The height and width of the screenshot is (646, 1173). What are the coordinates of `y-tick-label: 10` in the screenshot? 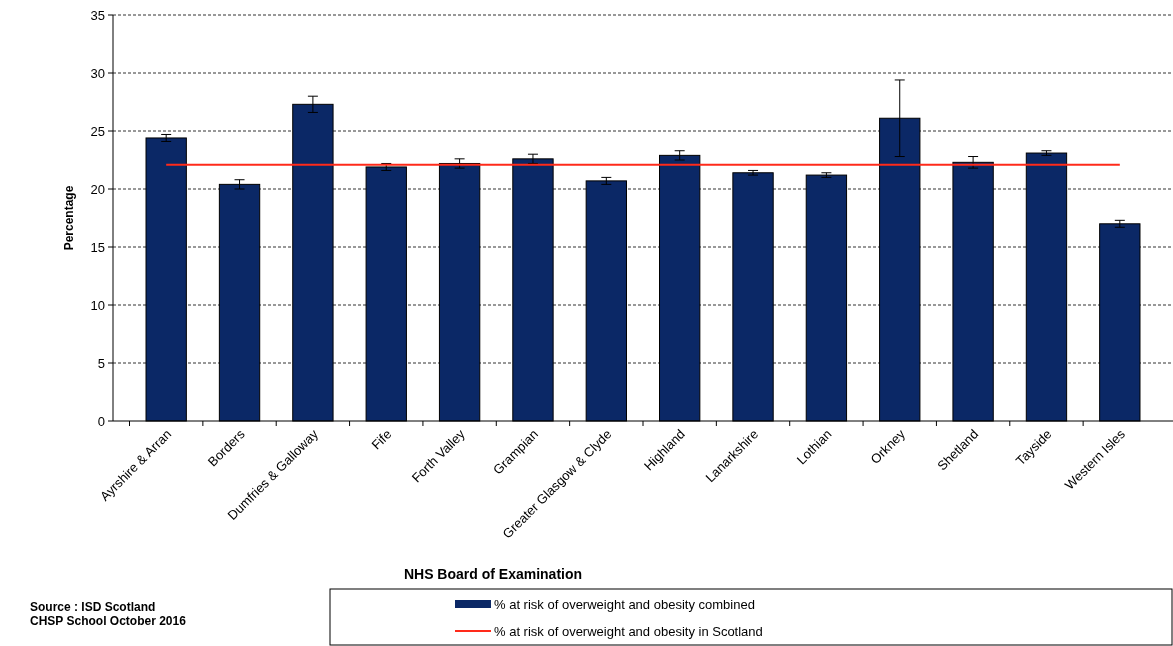 It's located at (97, 305).